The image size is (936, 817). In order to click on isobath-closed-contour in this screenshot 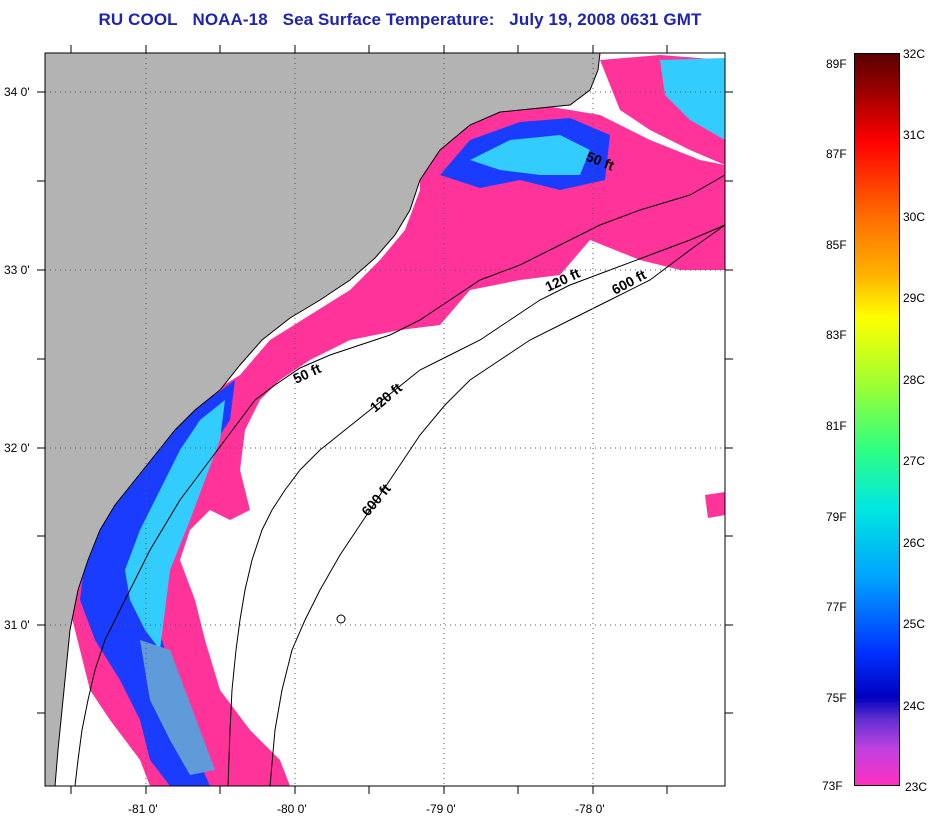, I will do `click(341, 619)`.